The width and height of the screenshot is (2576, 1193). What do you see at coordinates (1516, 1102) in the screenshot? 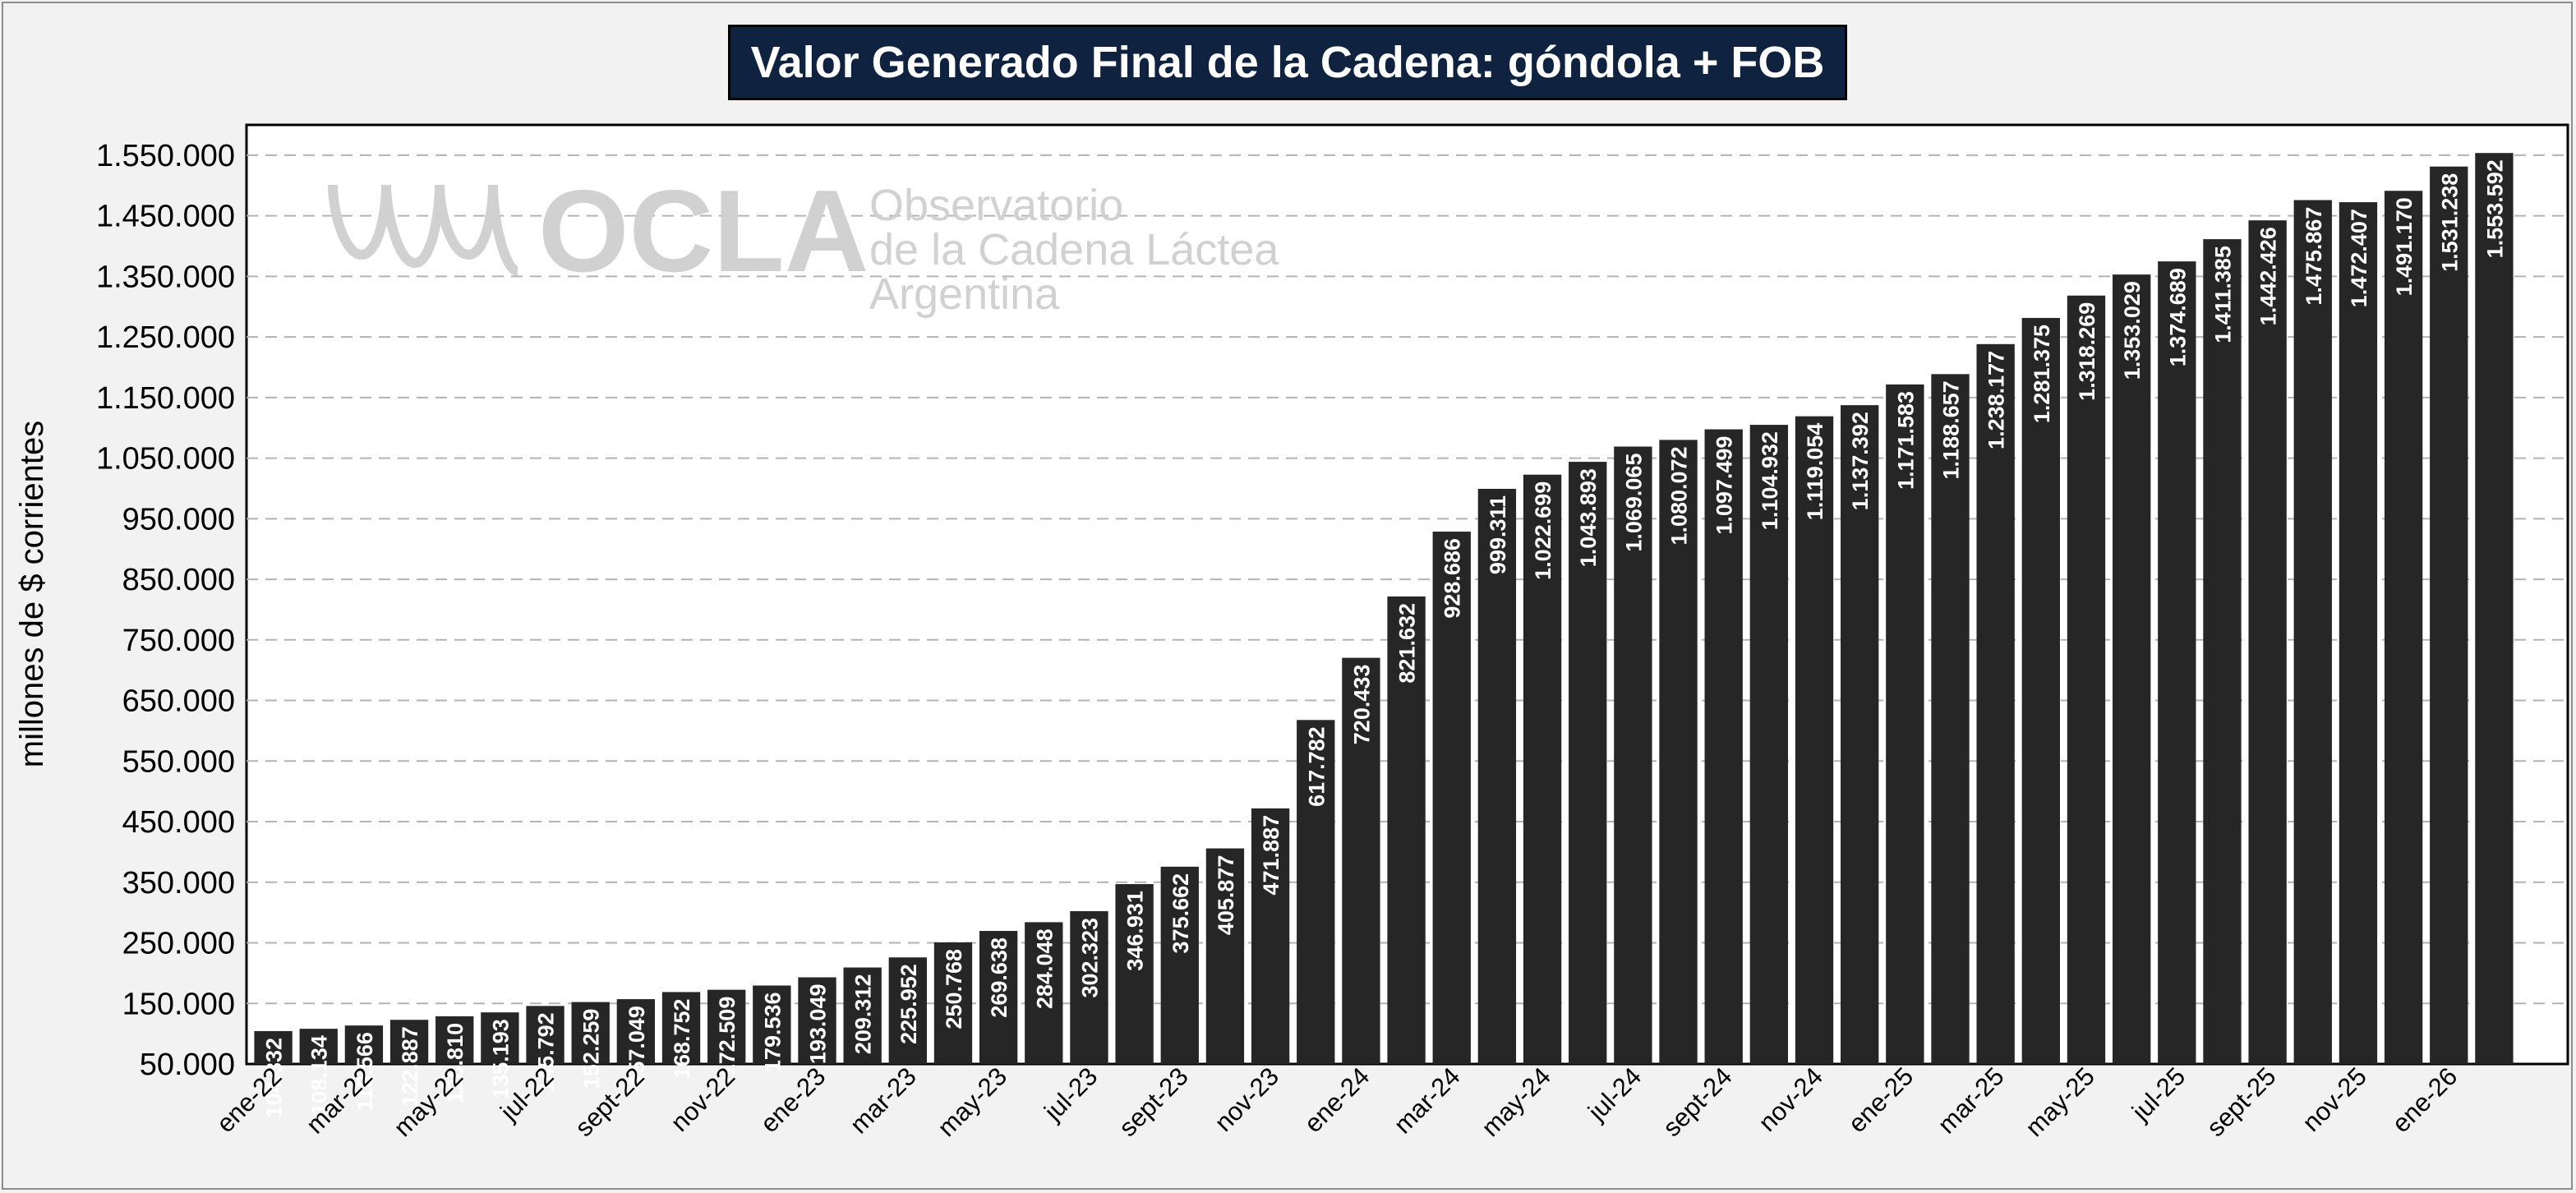
I see `x-tick-label: may-24` at bounding box center [1516, 1102].